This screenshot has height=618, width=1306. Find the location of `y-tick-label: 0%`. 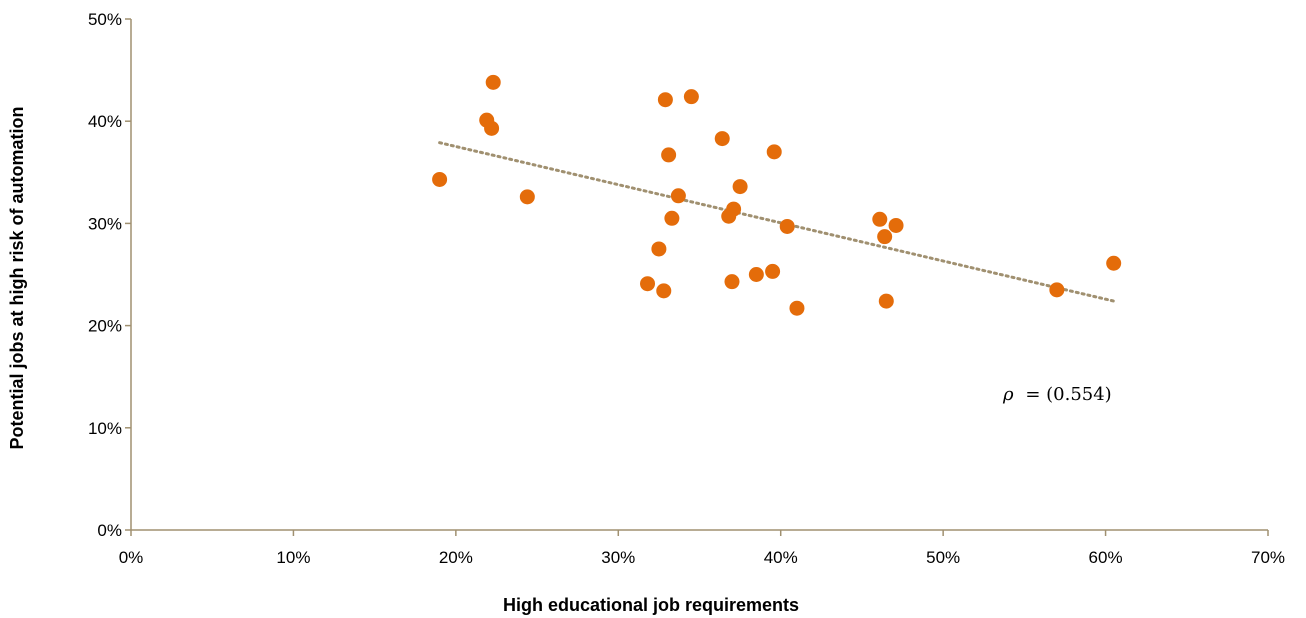

y-tick-label: 0% is located at coordinates (109, 530).